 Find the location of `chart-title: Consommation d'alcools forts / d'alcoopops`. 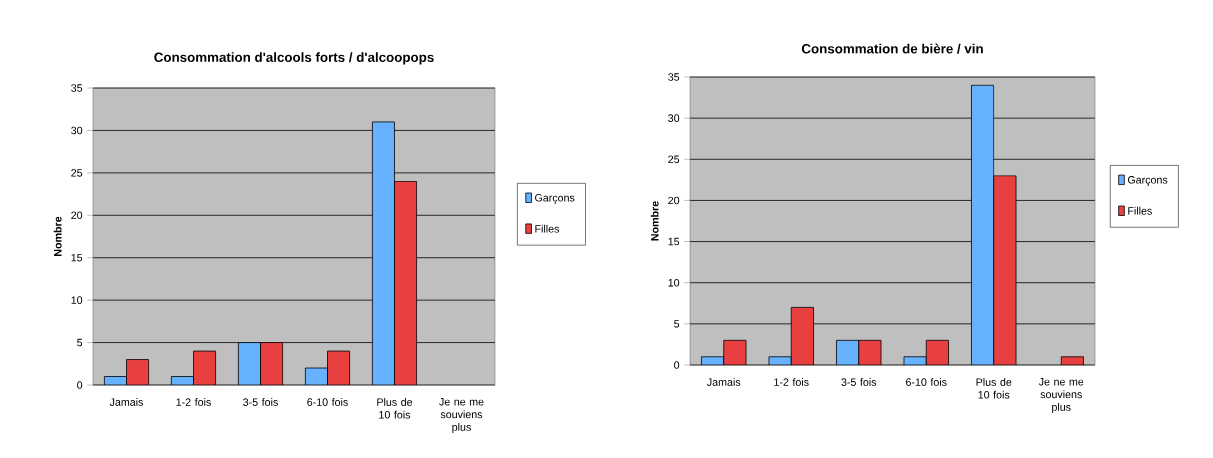

chart-title: Consommation d'alcools forts / d'alcoopops is located at coordinates (294, 58).